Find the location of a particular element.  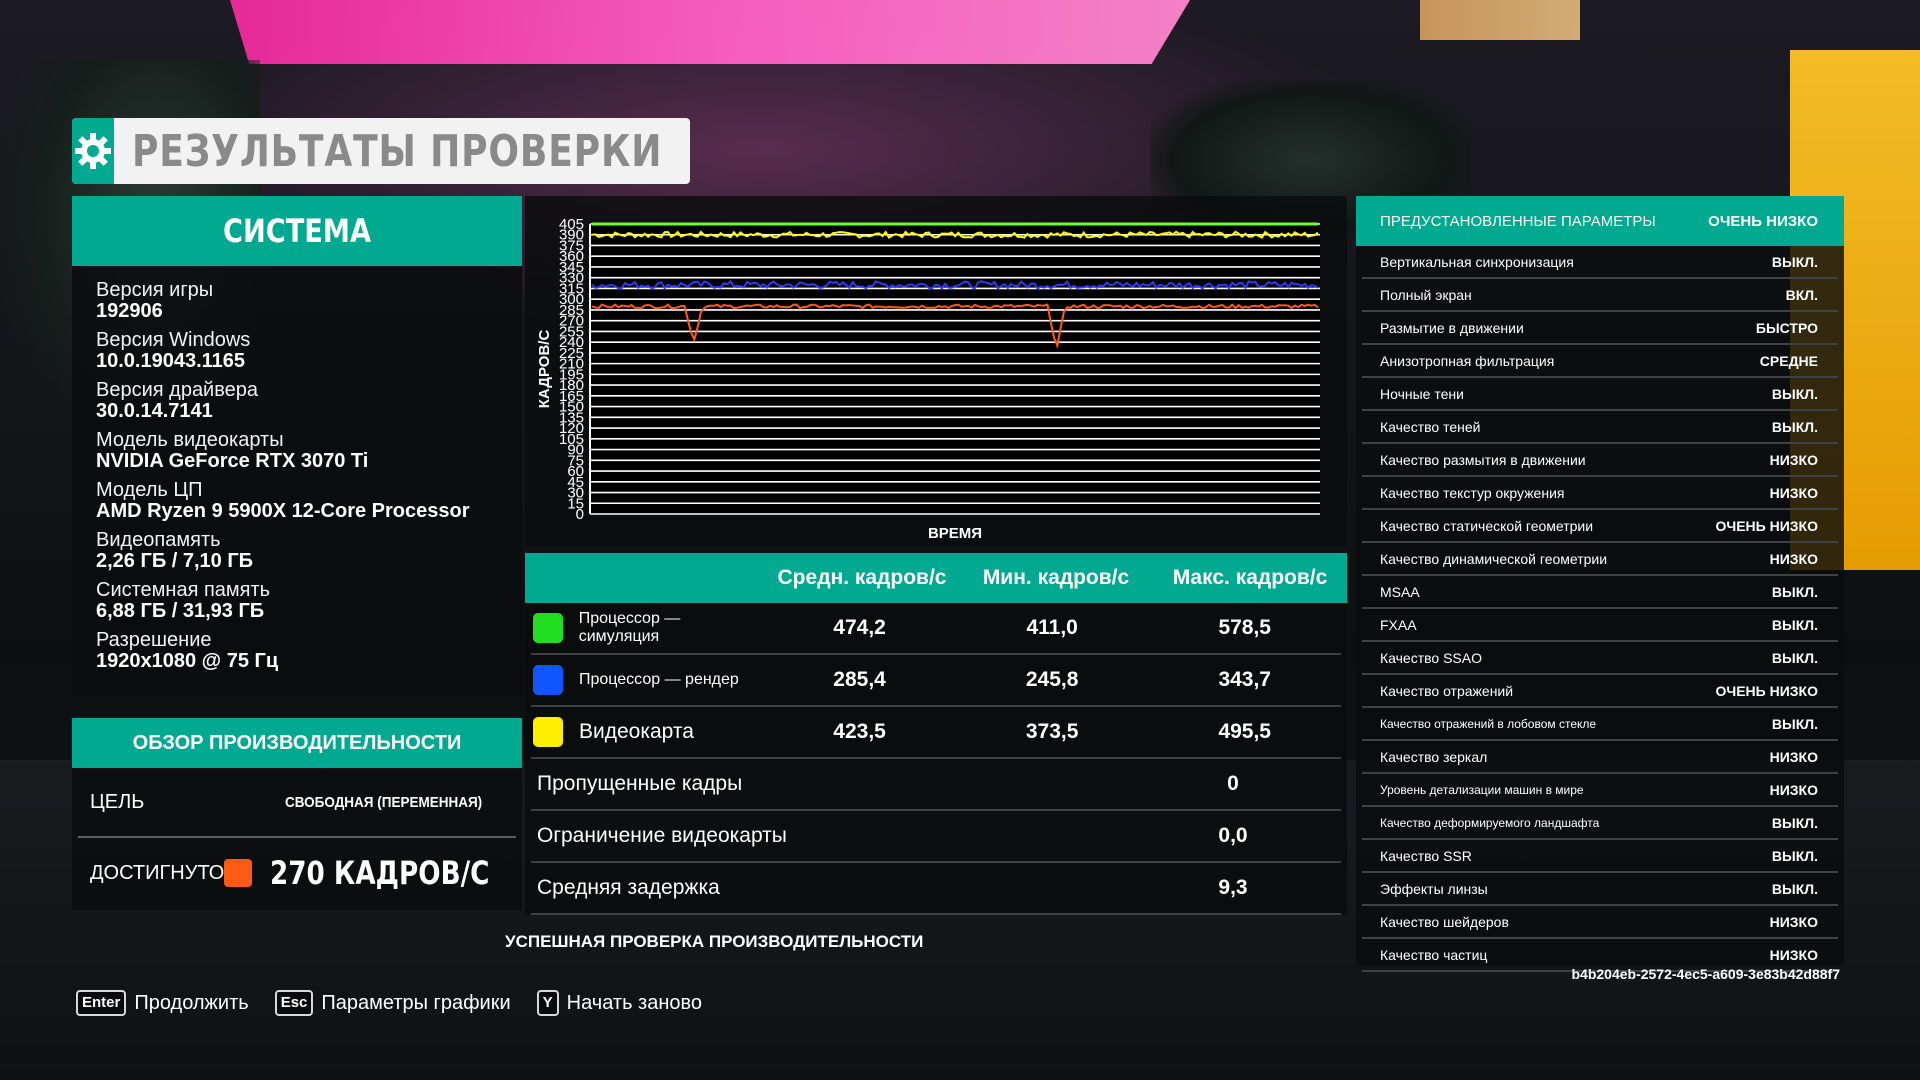

session-guid: b4b204eb-2572-4ec5-a609-3e83b42d88f7 is located at coordinates (1705, 974).